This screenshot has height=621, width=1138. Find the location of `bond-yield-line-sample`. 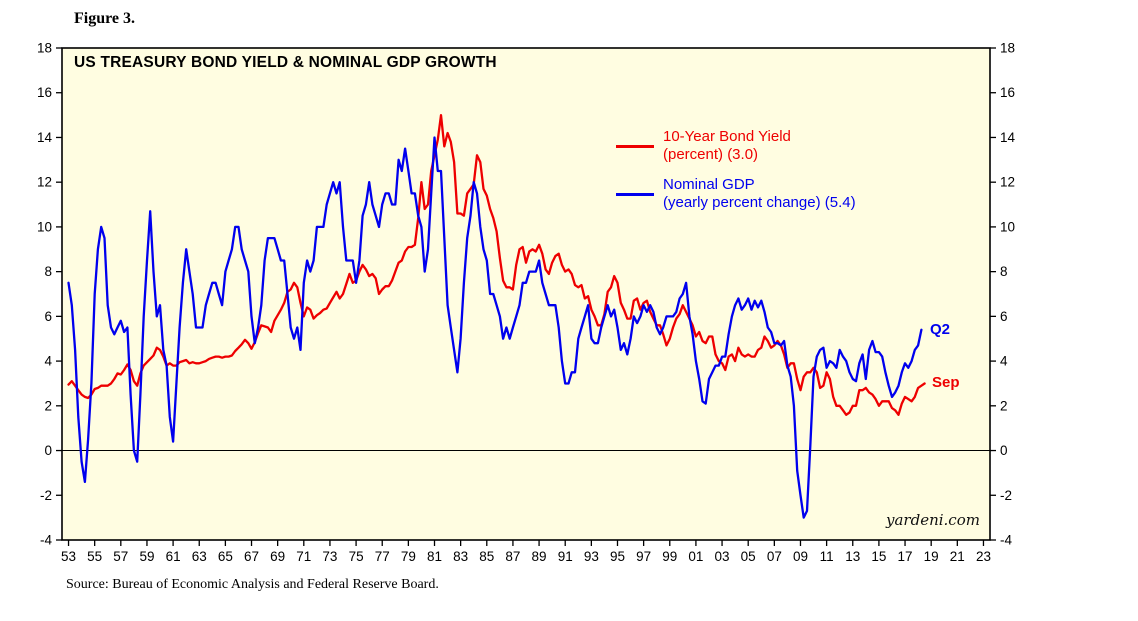

bond-yield-line-sample is located at coordinates (635, 146).